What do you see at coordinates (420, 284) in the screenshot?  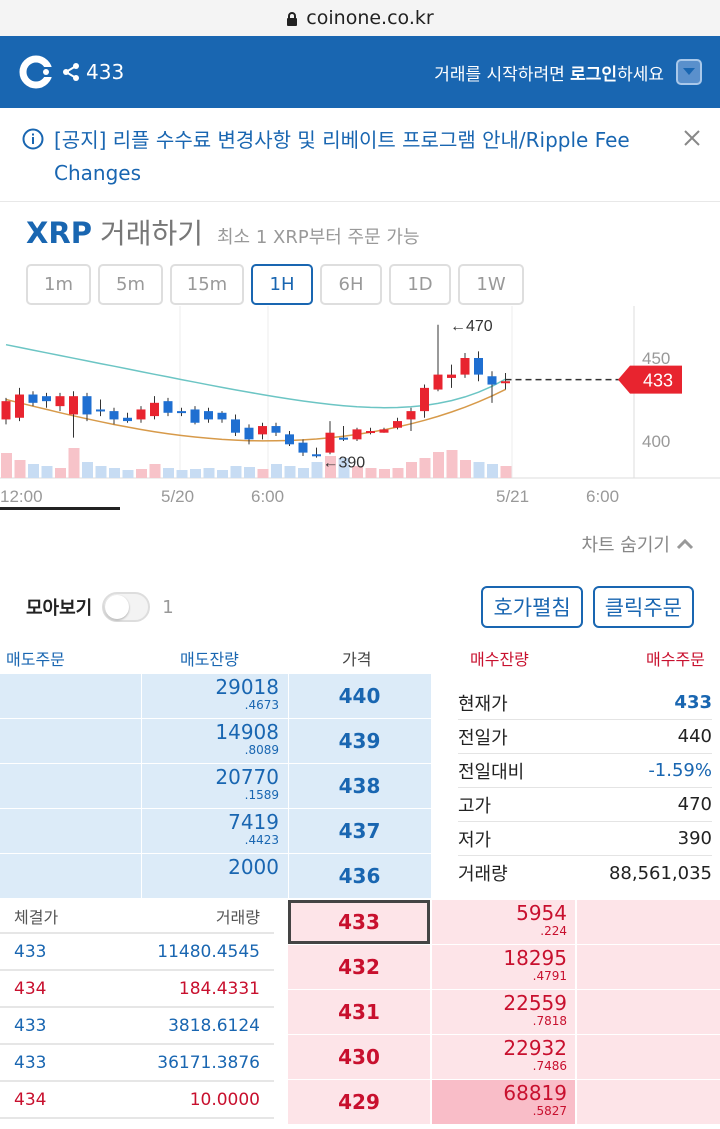 I see `timeframe-1d: 1D` at bounding box center [420, 284].